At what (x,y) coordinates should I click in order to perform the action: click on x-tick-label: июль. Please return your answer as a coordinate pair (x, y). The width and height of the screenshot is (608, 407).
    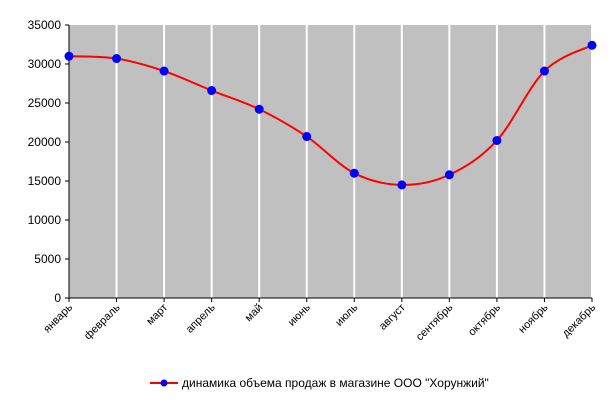
    Looking at the image, I should click on (346, 314).